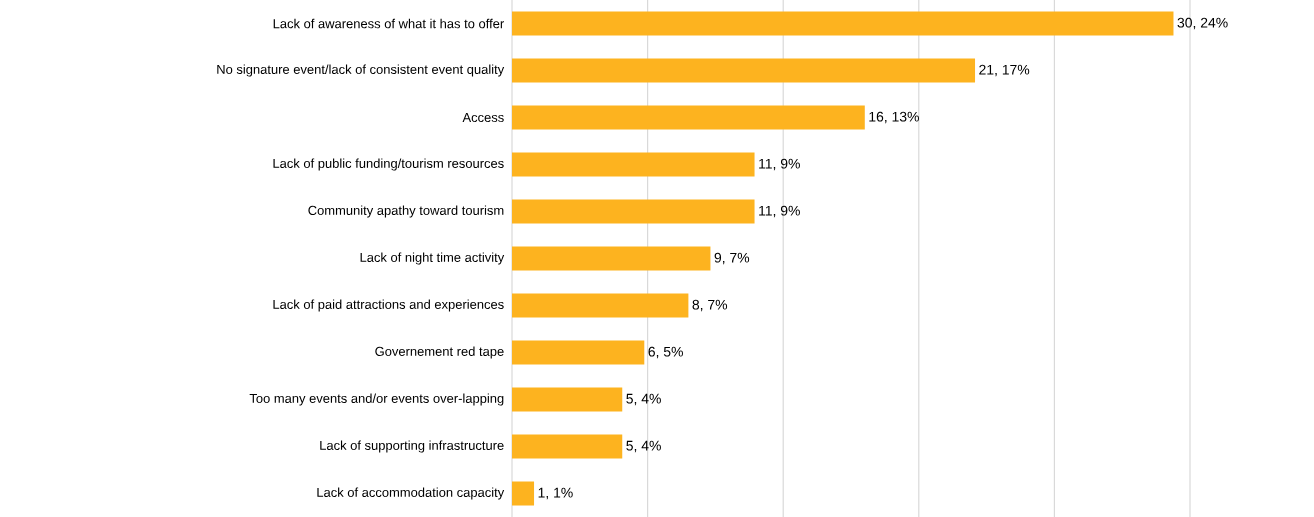  Describe the element at coordinates (411, 493) in the screenshot. I see `y-tick-label: Lack of accommodation capacity` at that location.